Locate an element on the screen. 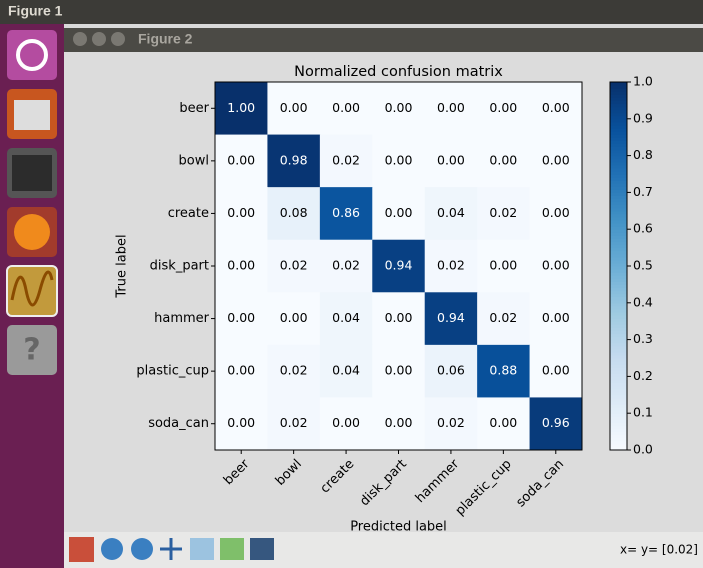  icon-help is located at coordinates (32, 350).